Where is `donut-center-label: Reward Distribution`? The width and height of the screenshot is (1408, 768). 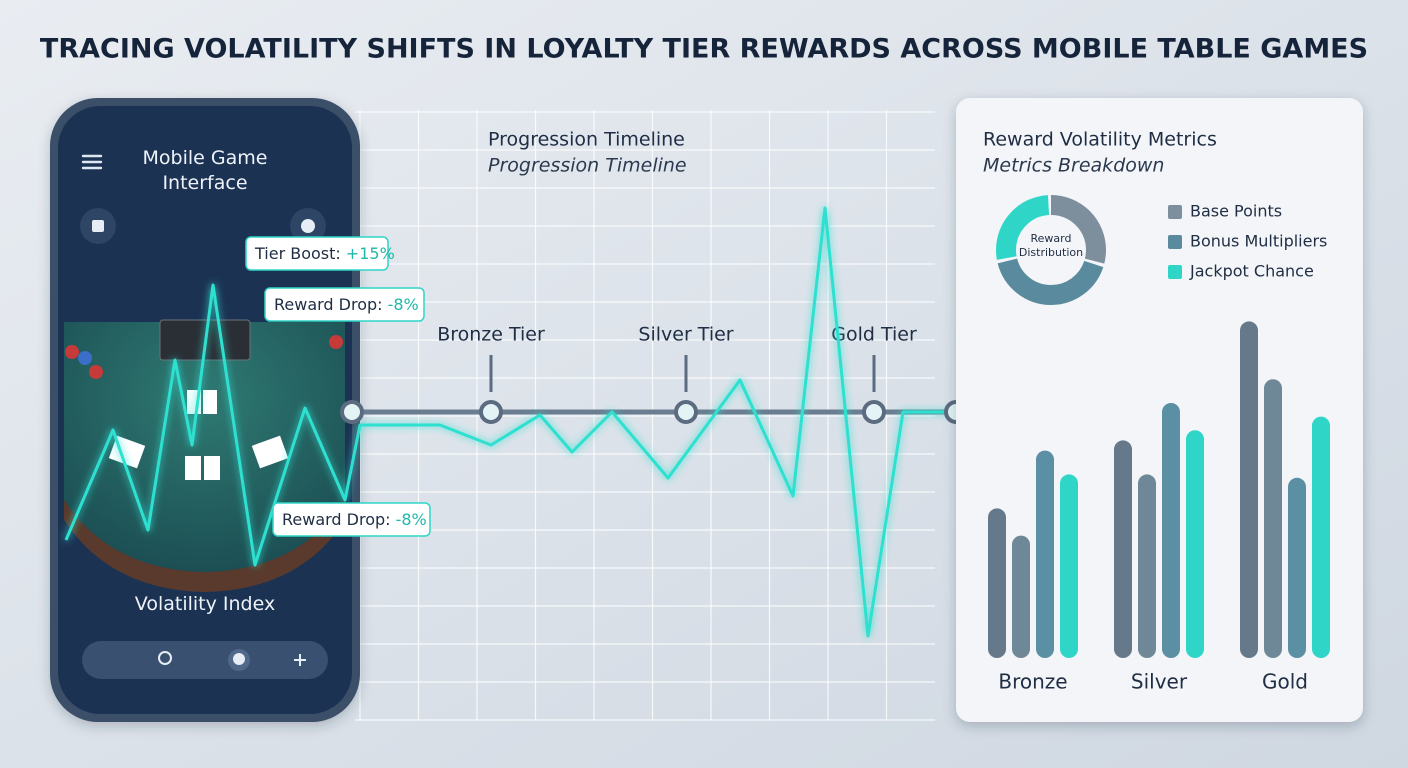 donut-center-label: Reward Distribution is located at coordinates (1051, 245).